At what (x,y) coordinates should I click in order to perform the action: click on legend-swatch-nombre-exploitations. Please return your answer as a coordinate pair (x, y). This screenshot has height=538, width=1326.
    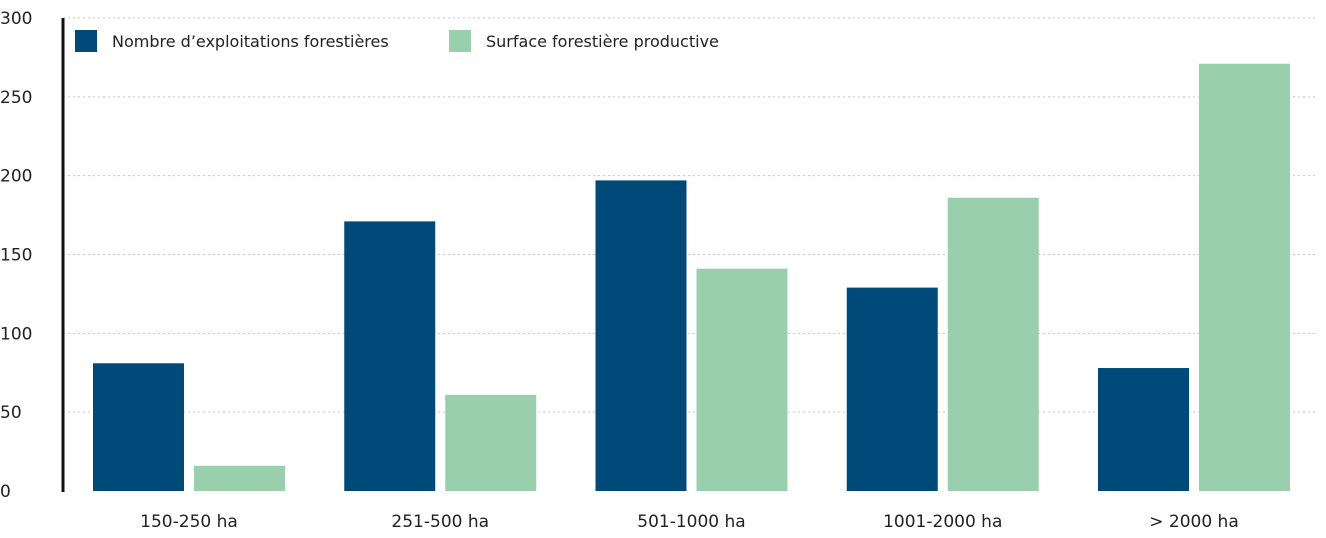
    Looking at the image, I should click on (86, 41).